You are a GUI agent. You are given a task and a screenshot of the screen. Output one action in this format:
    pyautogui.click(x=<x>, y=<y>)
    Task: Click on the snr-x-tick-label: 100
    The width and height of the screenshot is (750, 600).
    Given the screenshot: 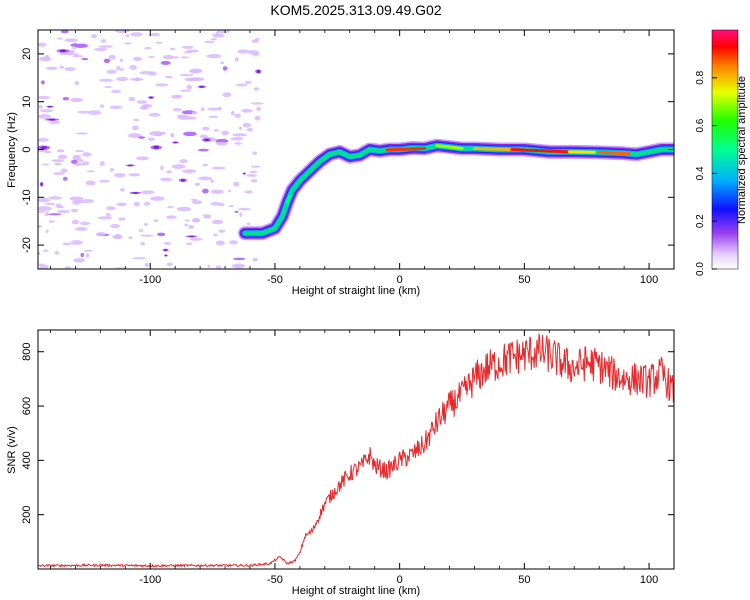 What is the action you would take?
    pyautogui.click(x=649, y=580)
    